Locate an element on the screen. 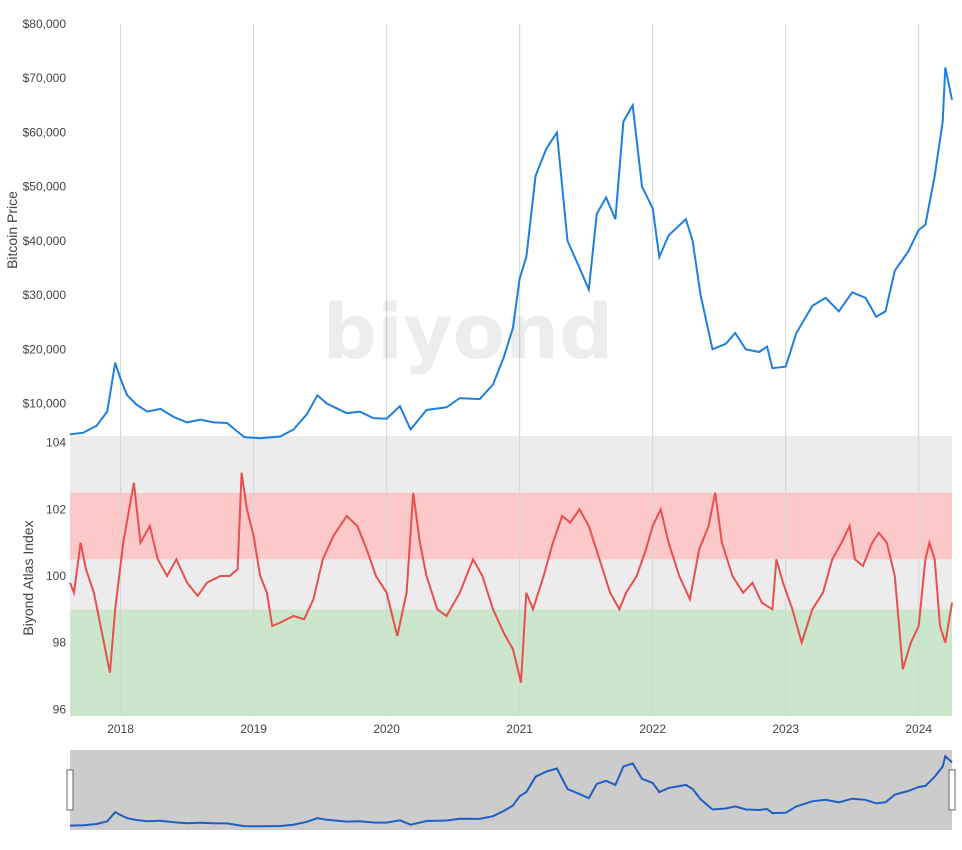 The image size is (962, 850). index-band-red is located at coordinates (511, 526).